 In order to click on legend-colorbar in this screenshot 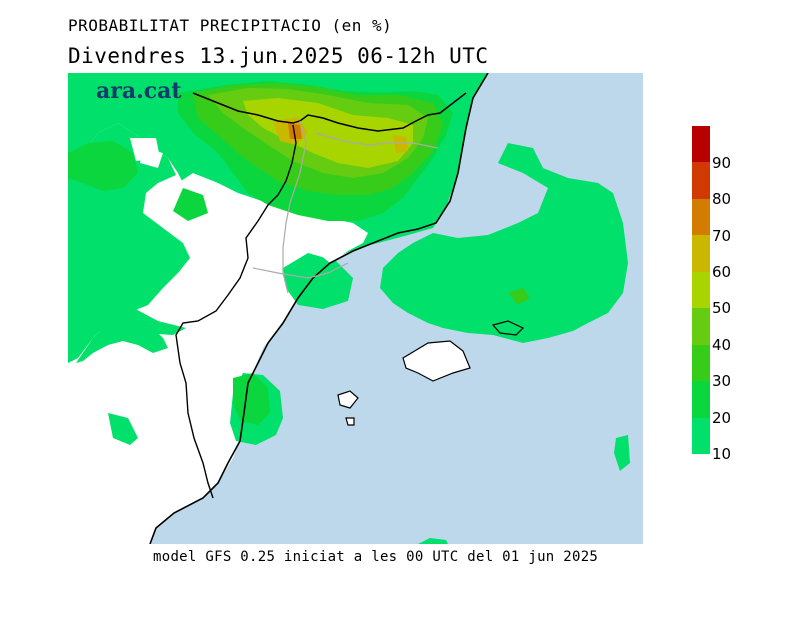, I will do `click(701, 290)`.